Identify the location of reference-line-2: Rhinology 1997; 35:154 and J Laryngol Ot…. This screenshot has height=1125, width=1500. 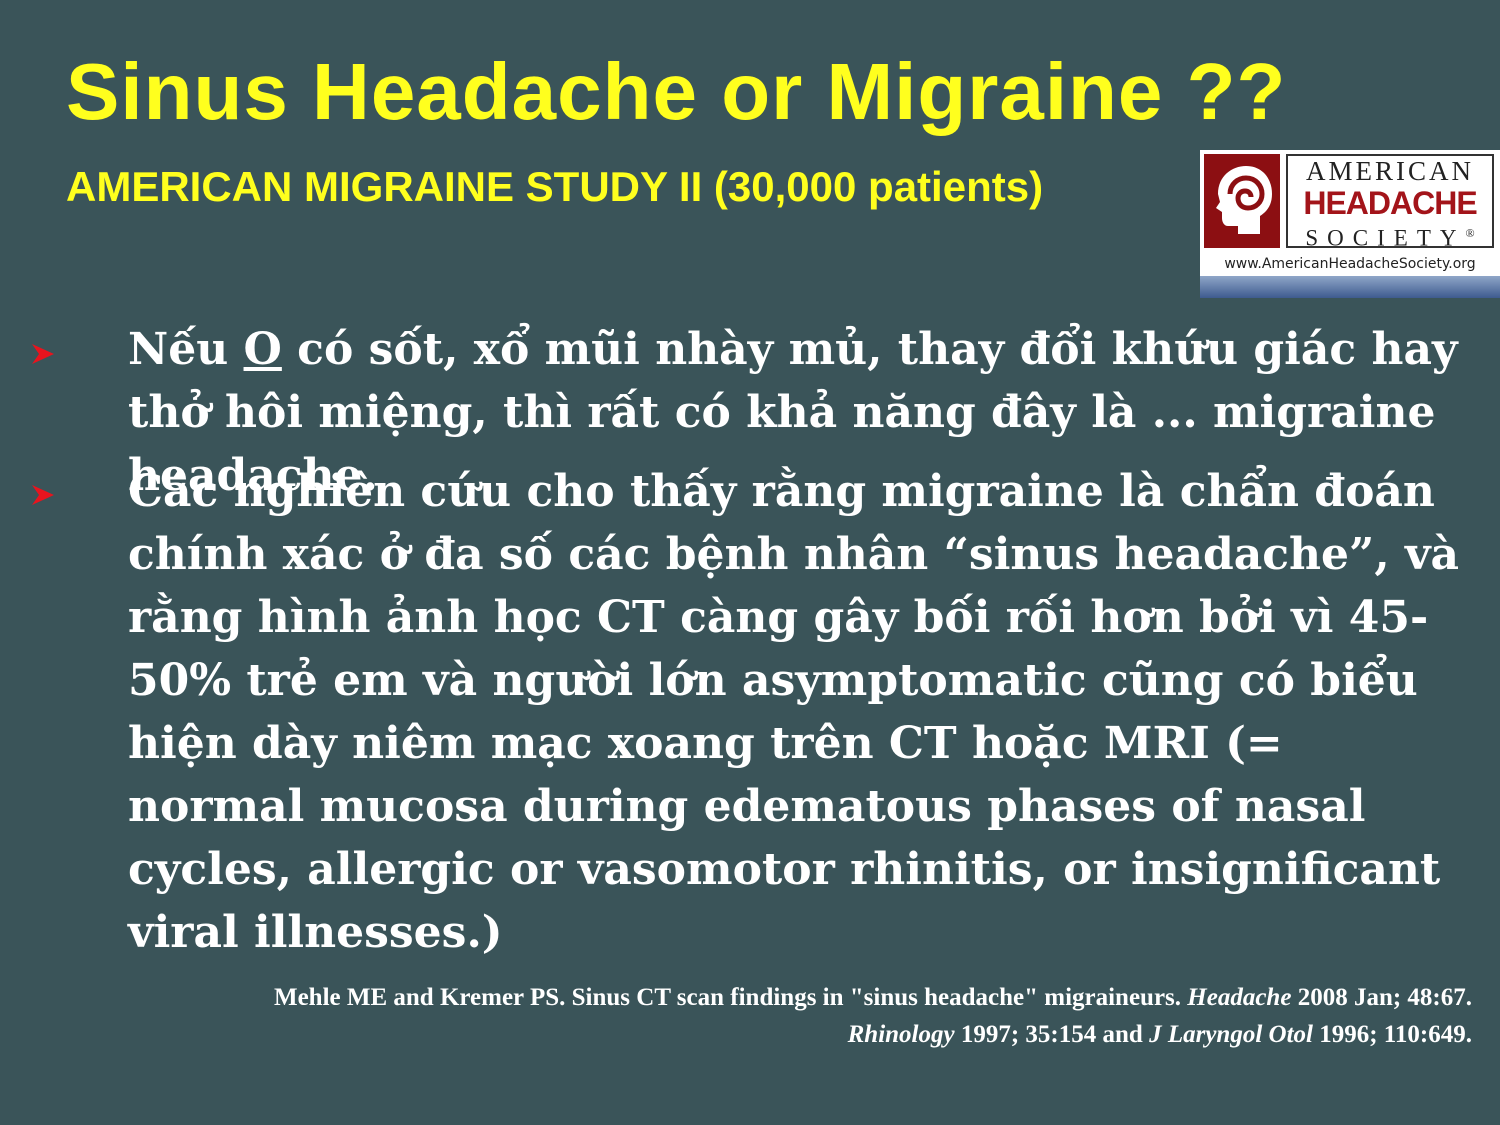
(1159, 1034).